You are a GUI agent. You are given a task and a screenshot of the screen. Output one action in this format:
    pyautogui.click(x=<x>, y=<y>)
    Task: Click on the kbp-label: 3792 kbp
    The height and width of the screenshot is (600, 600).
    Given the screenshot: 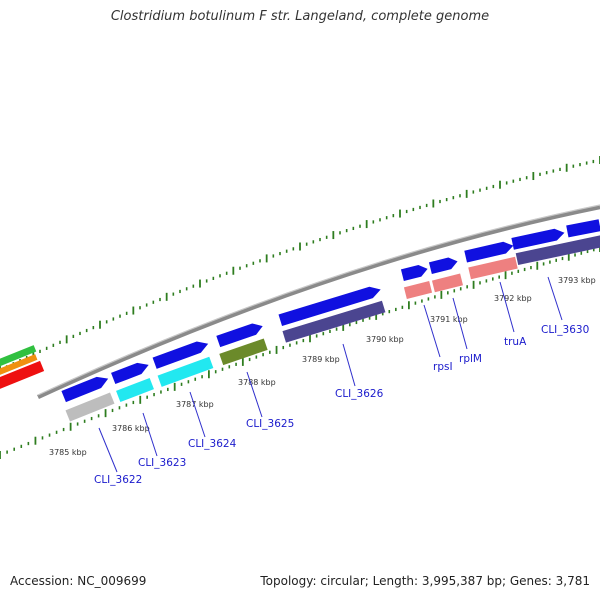 What is the action you would take?
    pyautogui.click(x=513, y=298)
    